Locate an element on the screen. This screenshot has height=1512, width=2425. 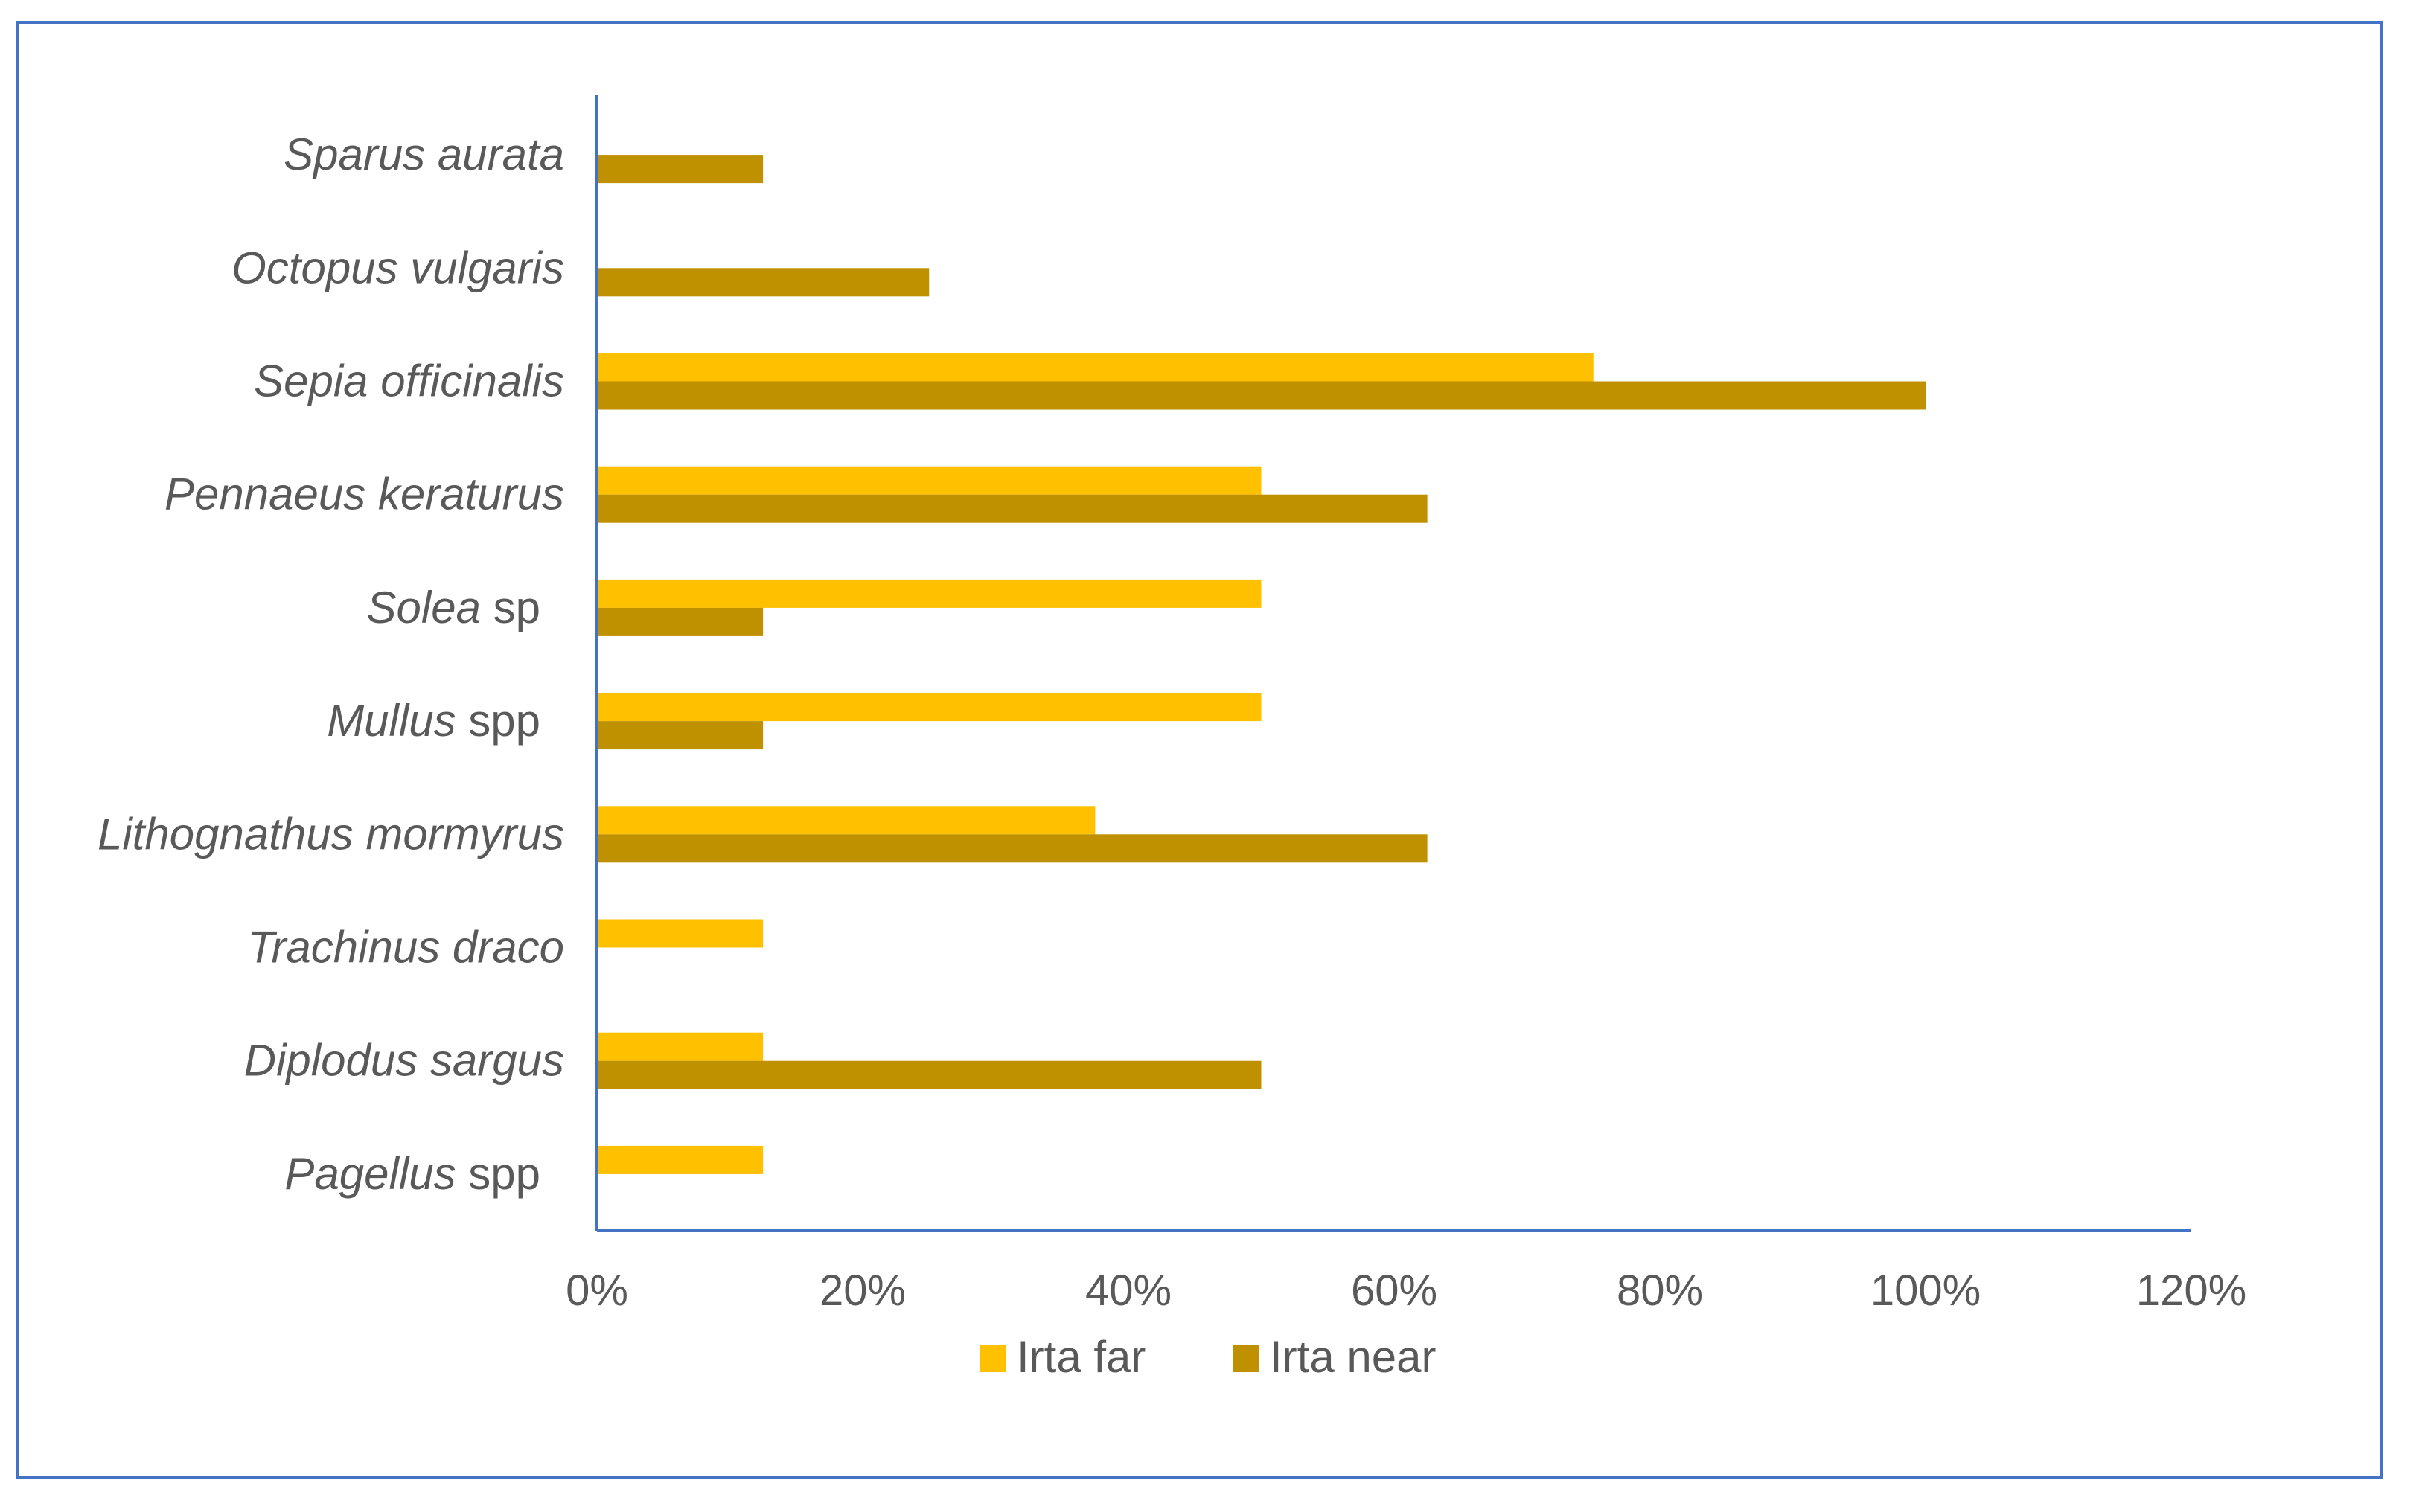
category-label: Solea sp is located at coordinates (453, 607).